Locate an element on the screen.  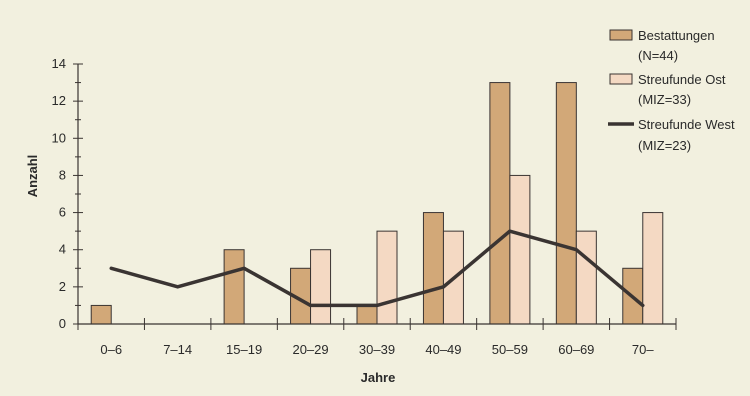
line-layer is located at coordinates (377, 268).